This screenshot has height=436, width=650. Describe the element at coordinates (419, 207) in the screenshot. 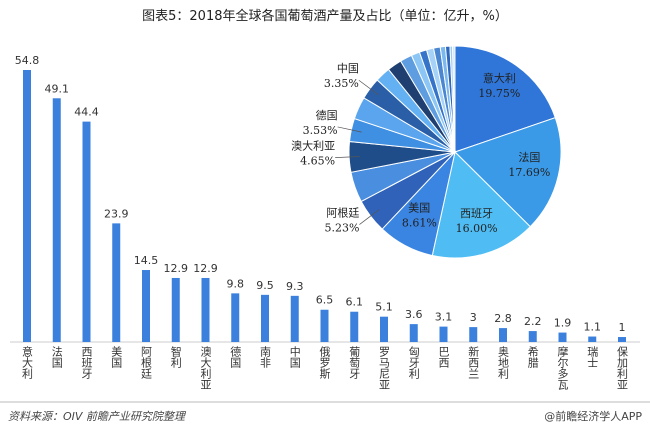

I see `pie-label: 美国` at that location.